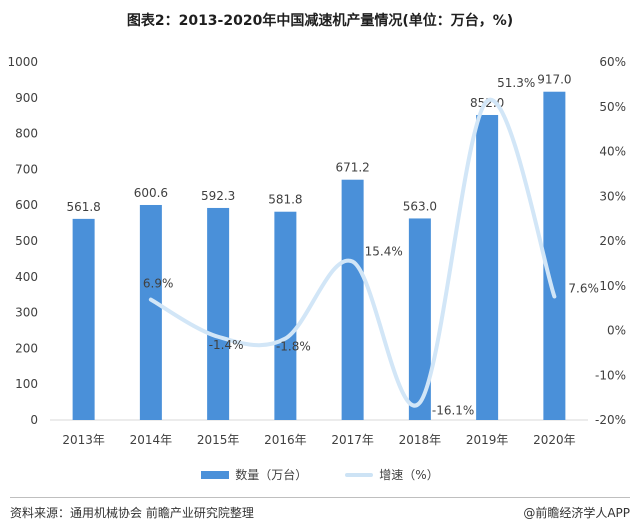 The height and width of the screenshot is (528, 640). I want to click on x-tick-label: 2014年, so click(151, 440).